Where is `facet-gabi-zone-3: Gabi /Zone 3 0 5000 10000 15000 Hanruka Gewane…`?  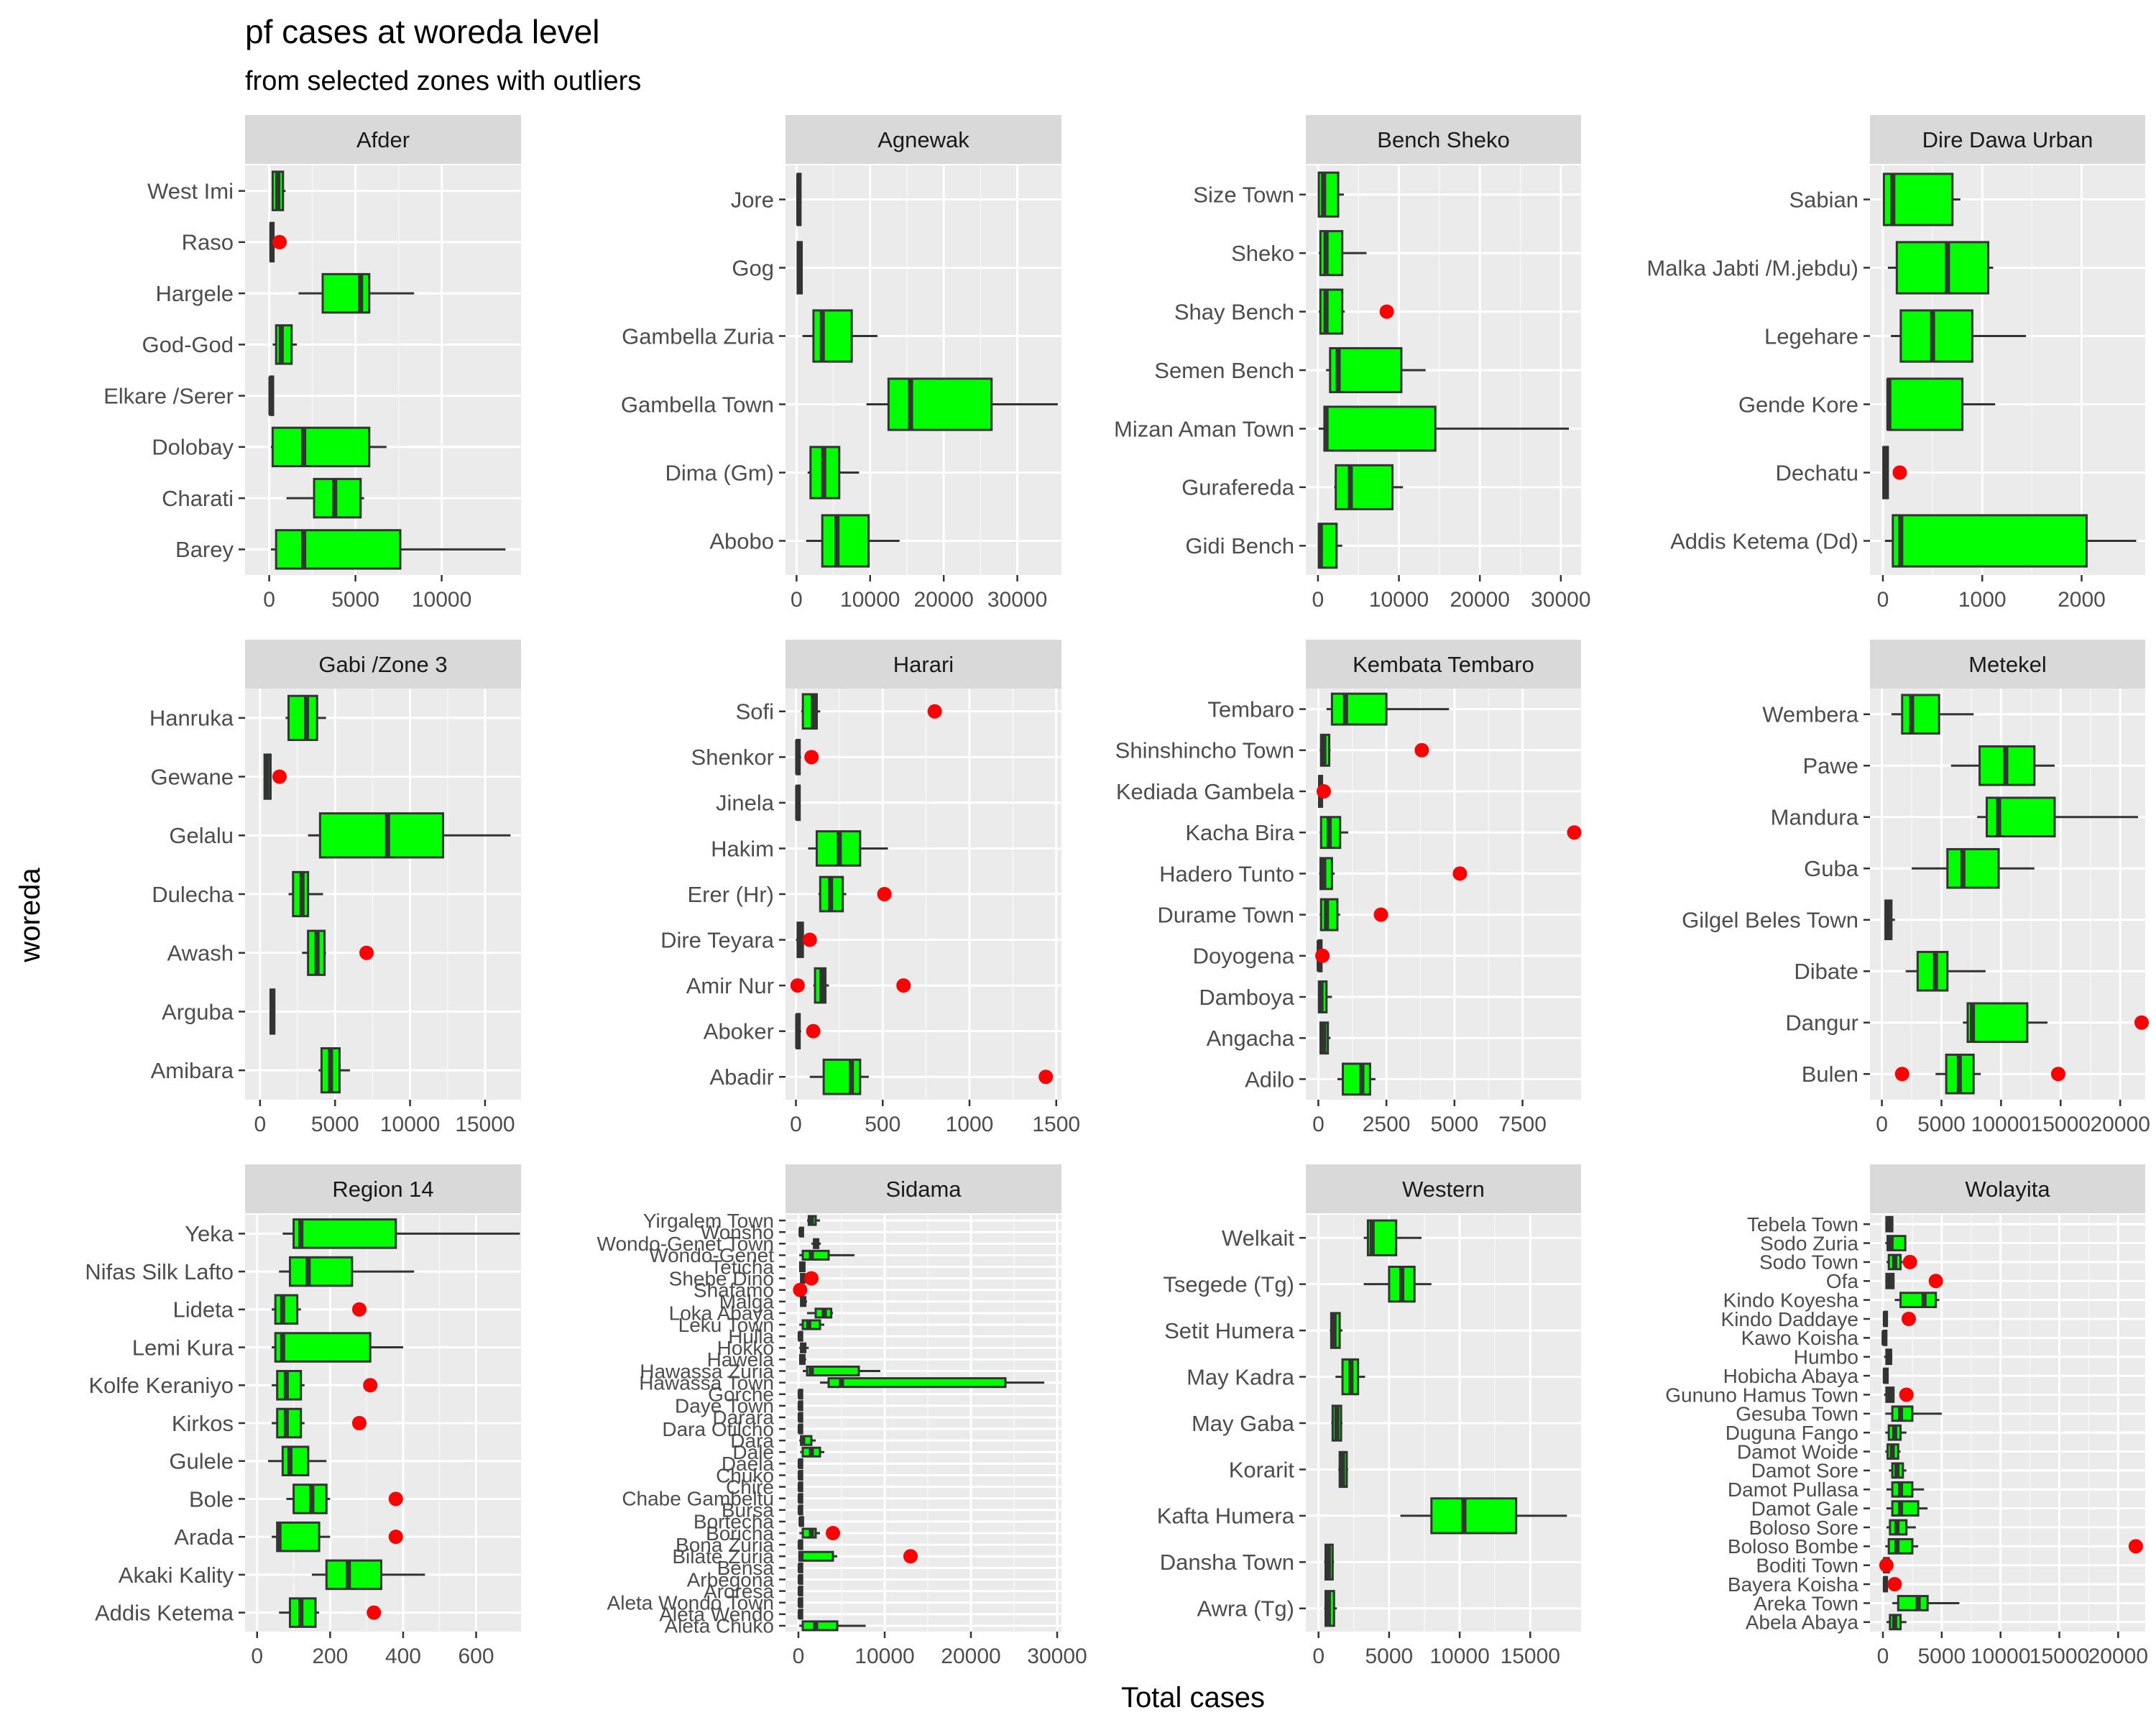 facet-gabi-zone-3: Gabi /Zone 3 0 5000 10000 15000 Hanruka Gewane… is located at coordinates (335, 888).